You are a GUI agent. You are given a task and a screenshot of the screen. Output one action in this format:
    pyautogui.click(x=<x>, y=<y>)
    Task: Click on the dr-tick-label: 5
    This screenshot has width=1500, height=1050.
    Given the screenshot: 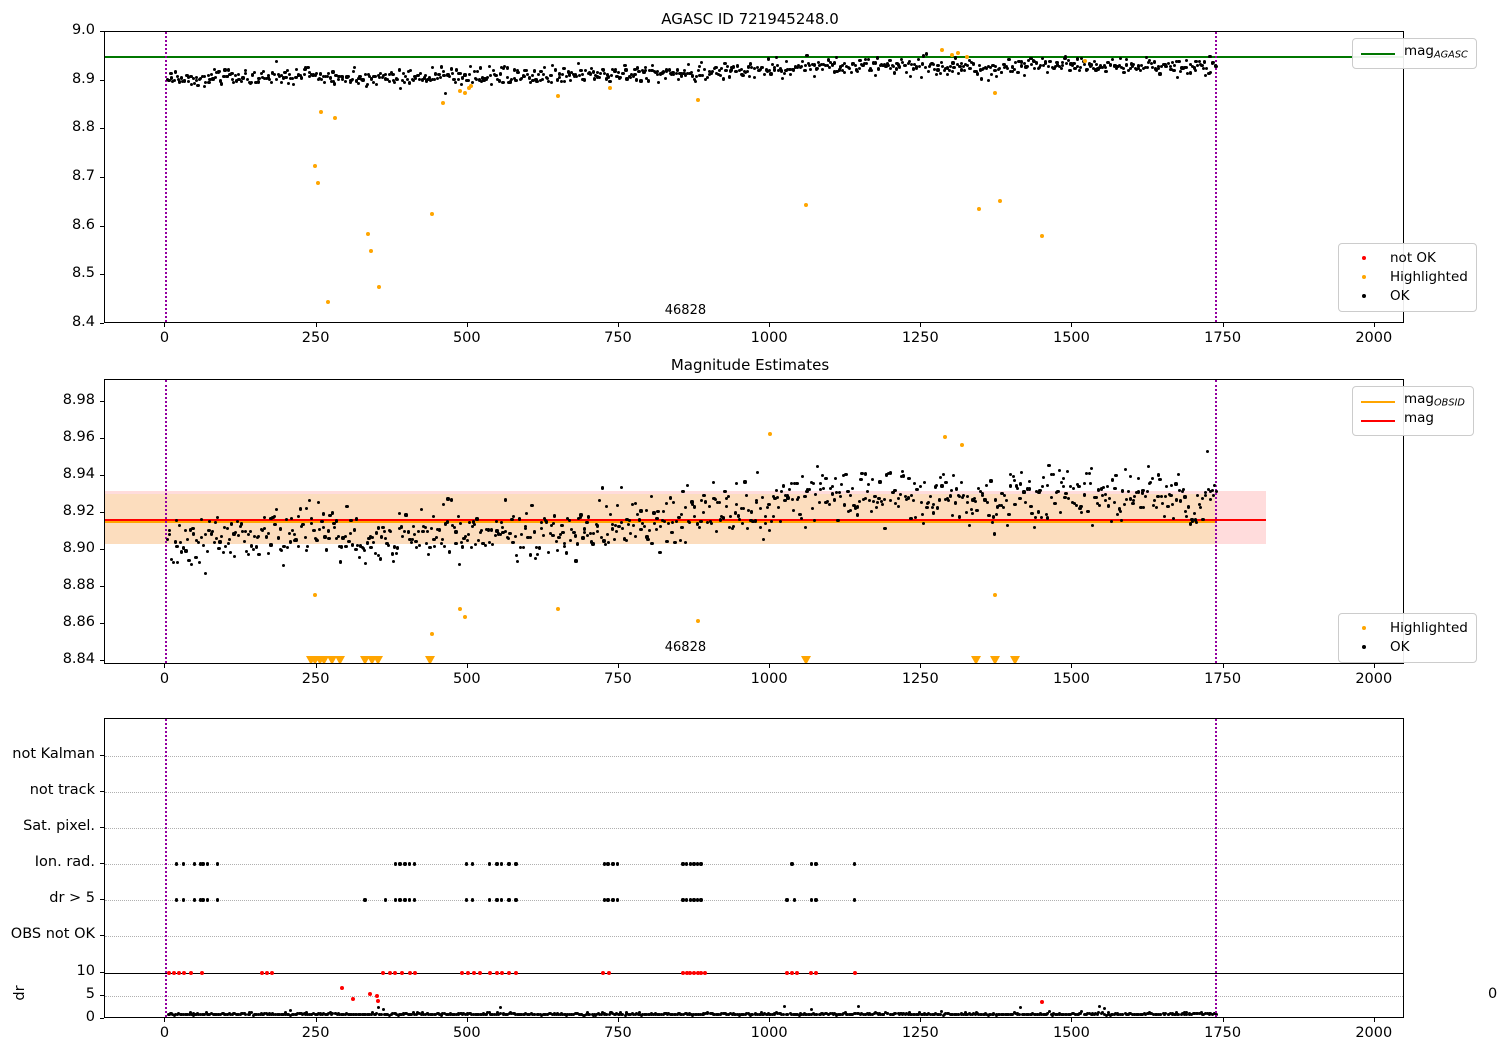 What is the action you would take?
    pyautogui.click(x=90, y=993)
    